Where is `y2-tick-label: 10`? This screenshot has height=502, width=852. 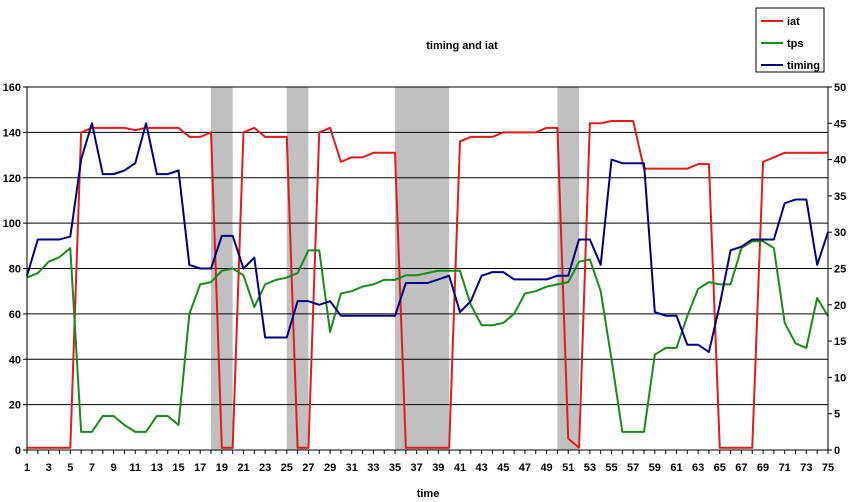
y2-tick-label: 10 is located at coordinates (840, 378).